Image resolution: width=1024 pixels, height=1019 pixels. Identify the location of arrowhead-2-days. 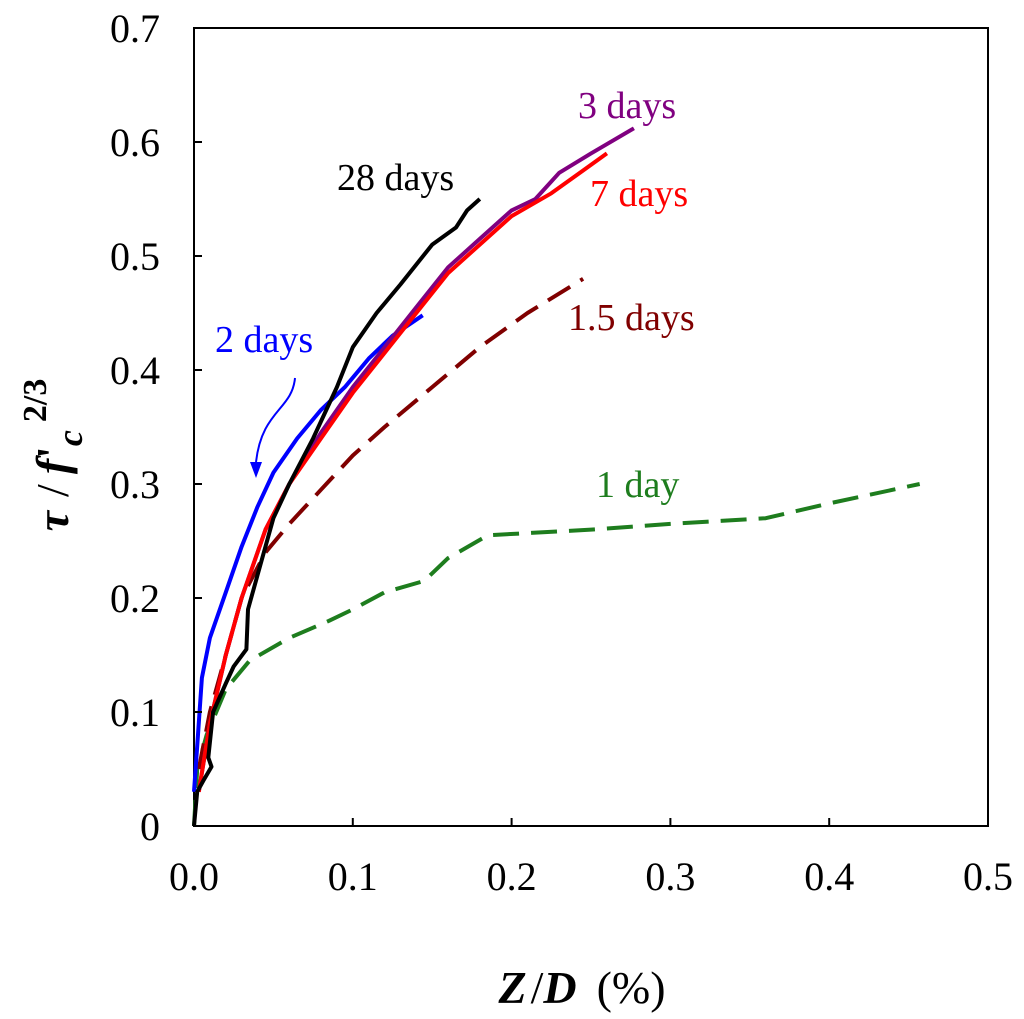
(256, 470).